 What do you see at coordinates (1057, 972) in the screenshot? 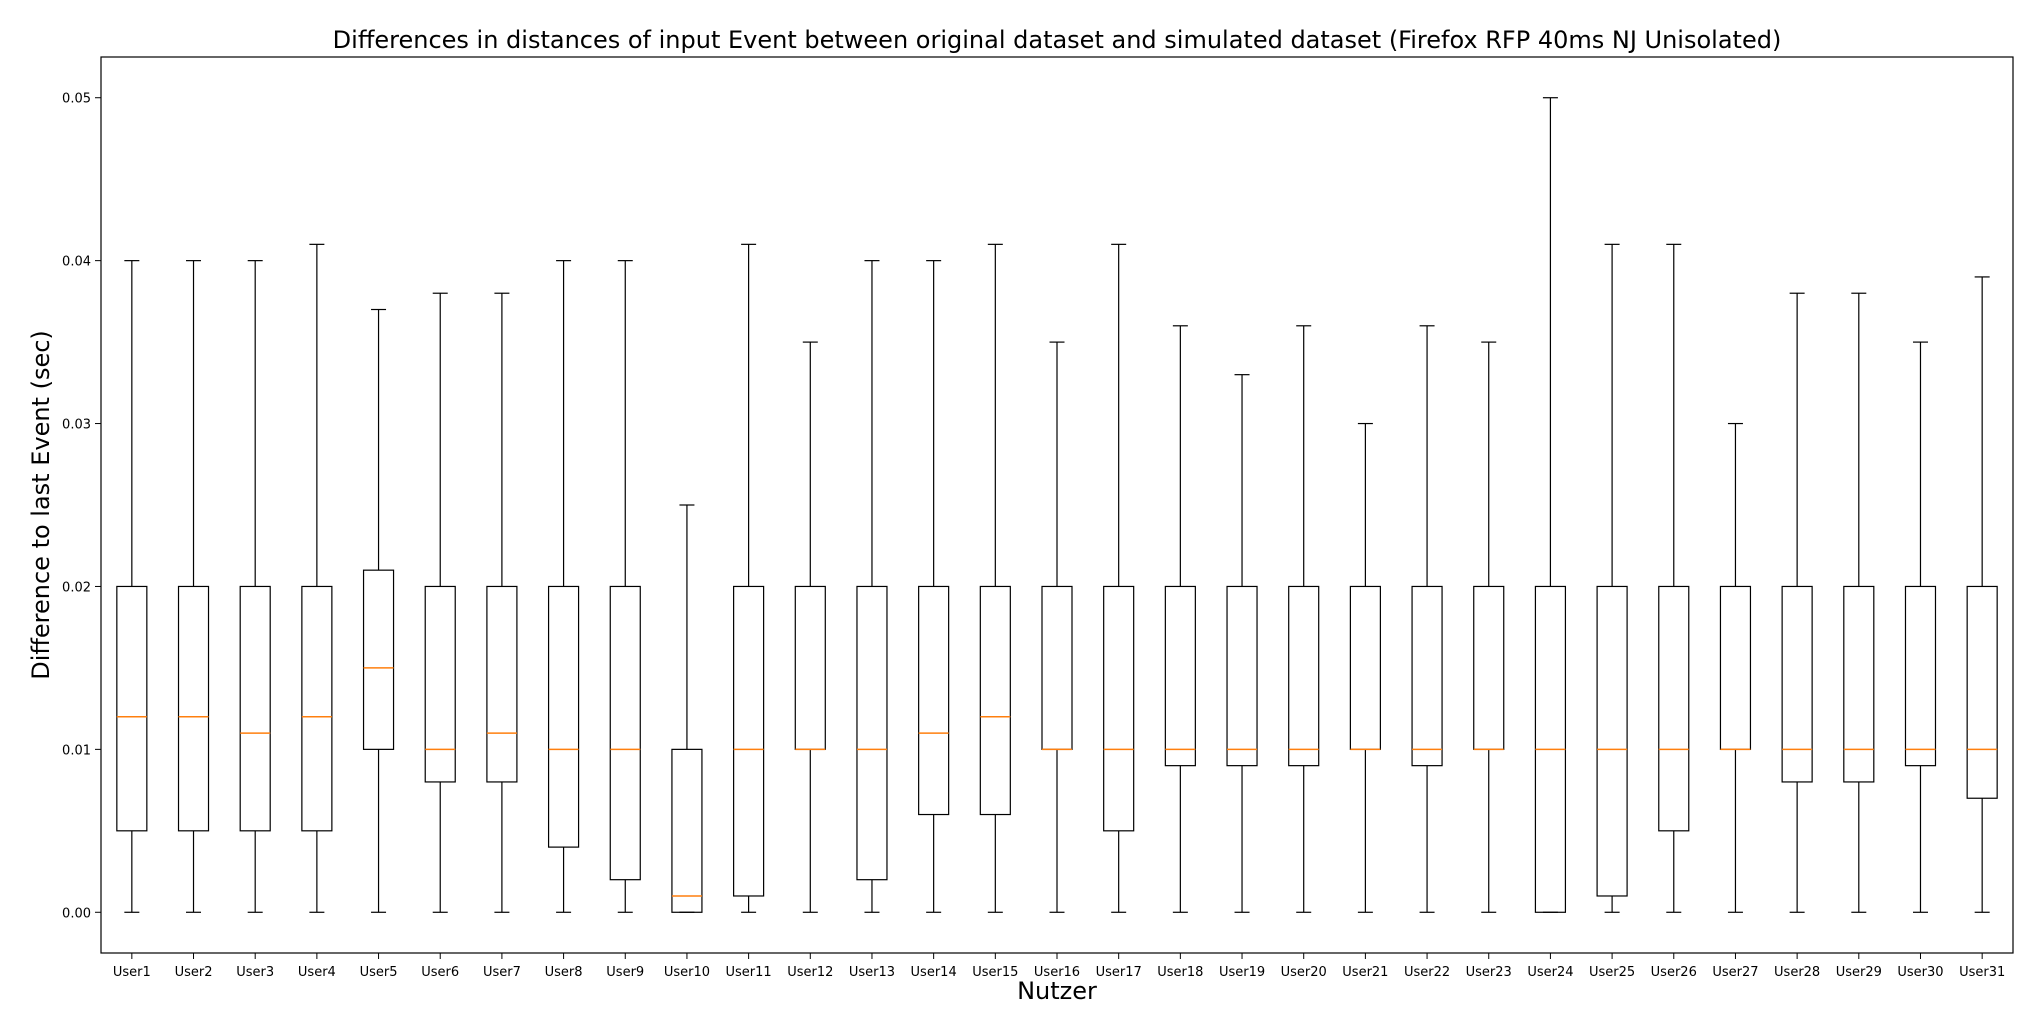
I see `x-tick-label: User16` at bounding box center [1057, 972].